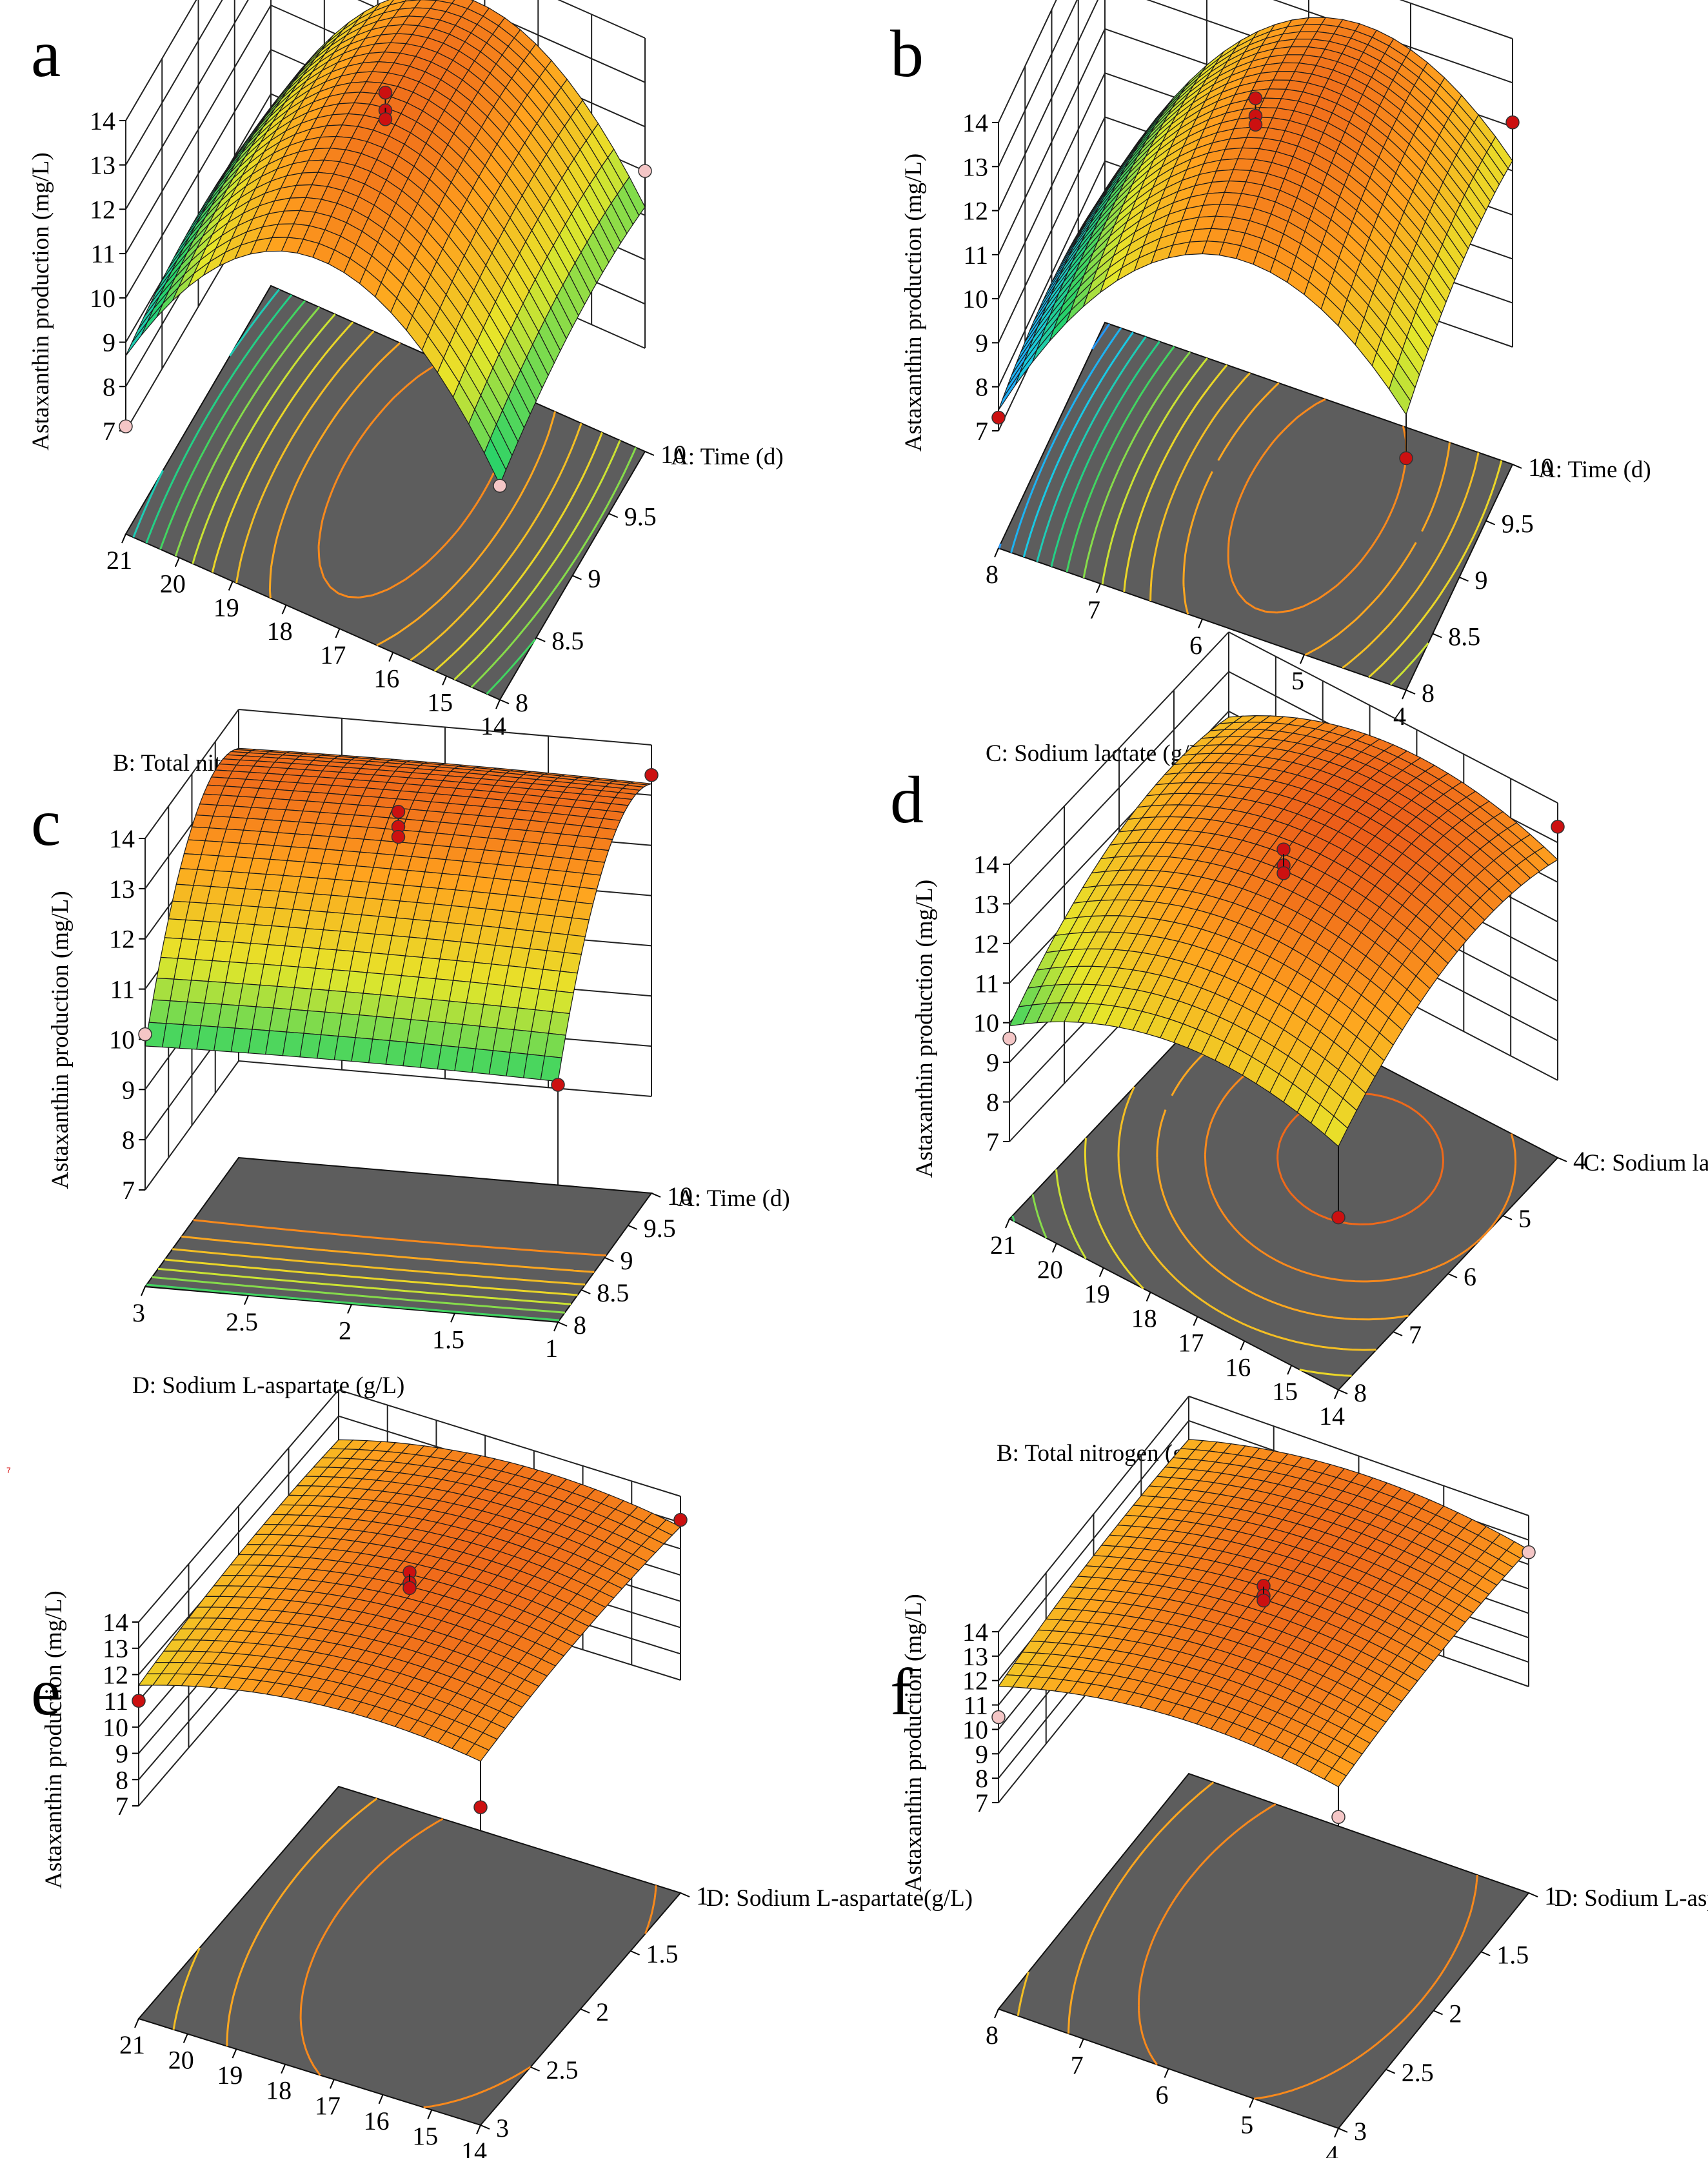 This screenshot has width=1708, height=2158. Describe the element at coordinates (1470, 1276) in the screenshot. I see `x-tick-label: 6` at that location.